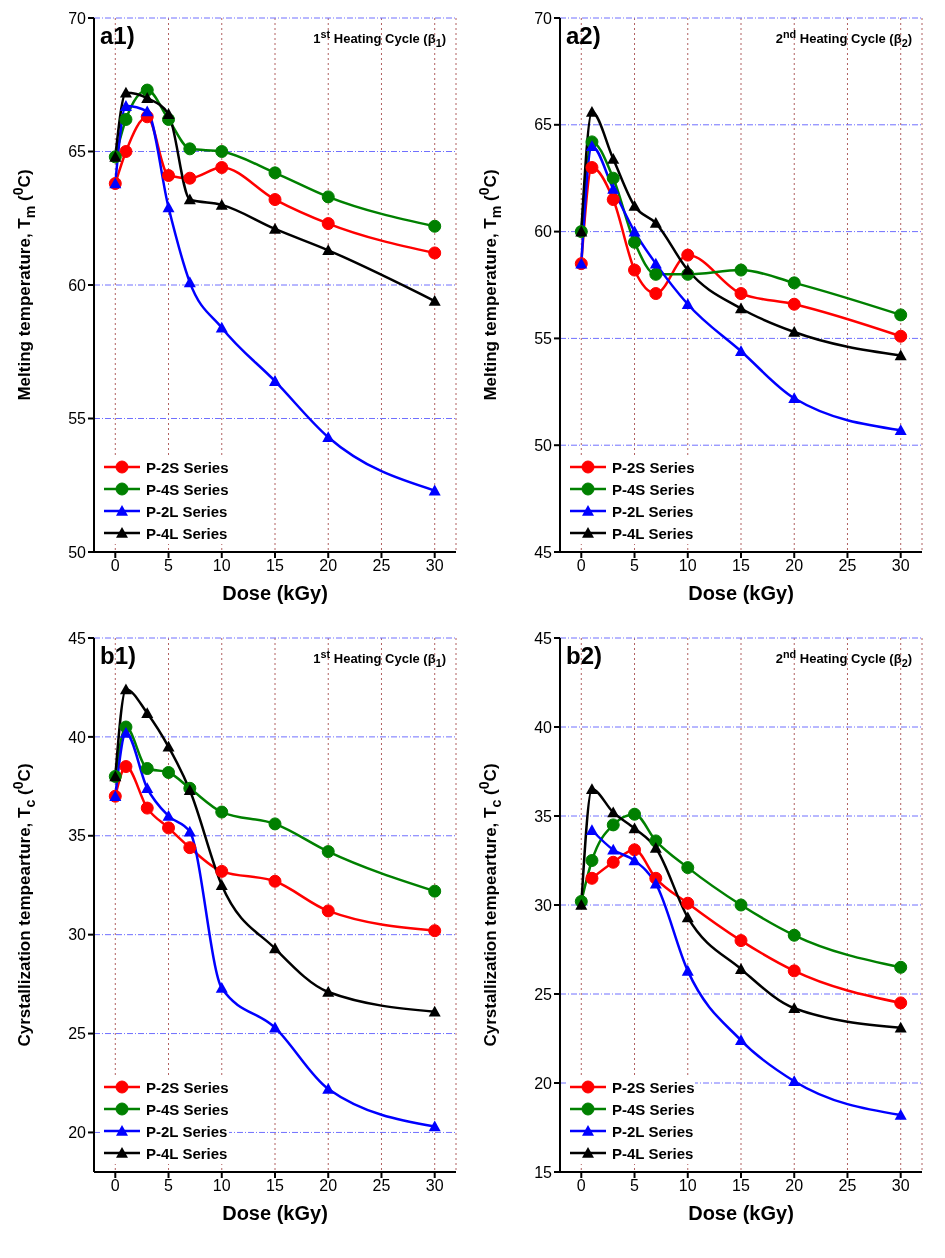  I want to click on chart-title: a1), so click(117, 36).